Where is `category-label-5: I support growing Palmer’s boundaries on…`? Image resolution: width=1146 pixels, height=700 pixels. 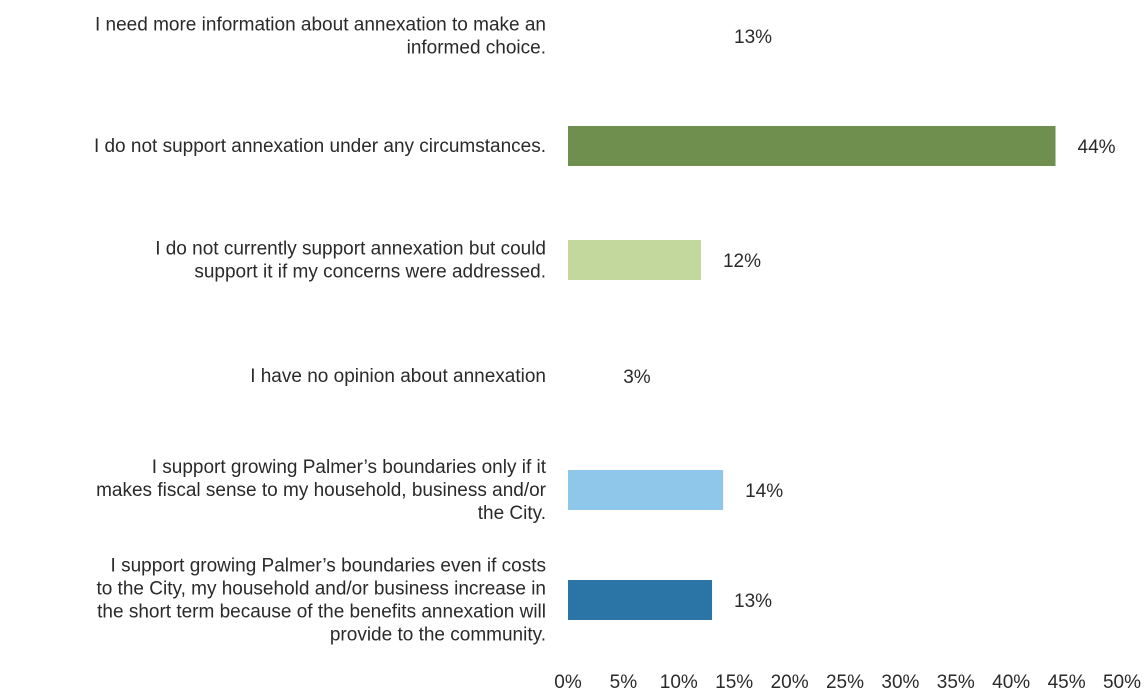
category-label-5: I support growing Palmer’s boundaries on… is located at coordinates (321, 490).